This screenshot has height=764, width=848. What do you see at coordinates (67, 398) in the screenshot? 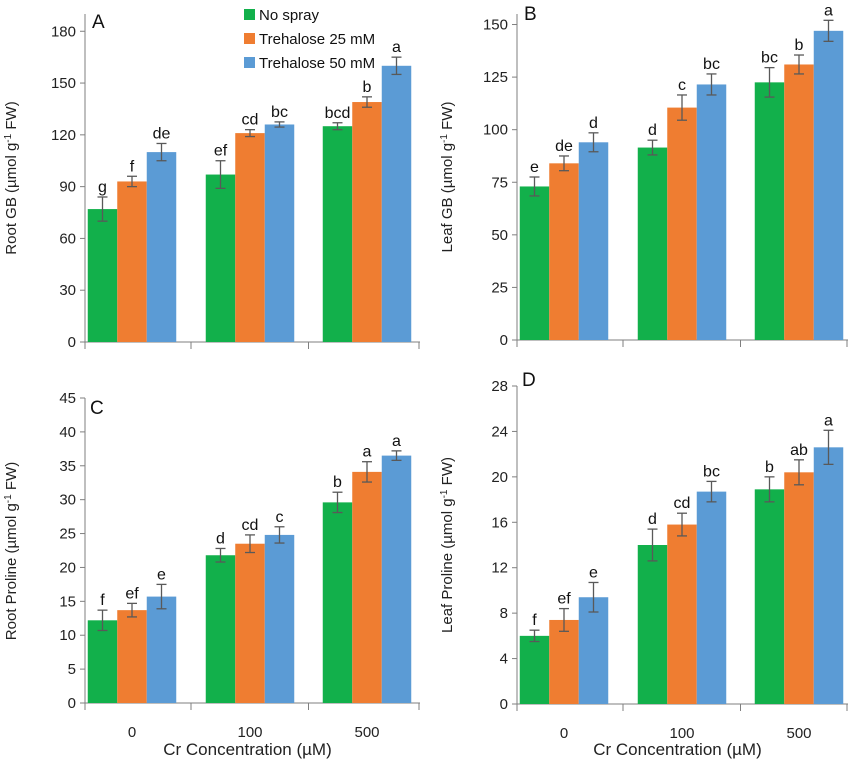
I see `y-tick-label: 45` at bounding box center [67, 398].